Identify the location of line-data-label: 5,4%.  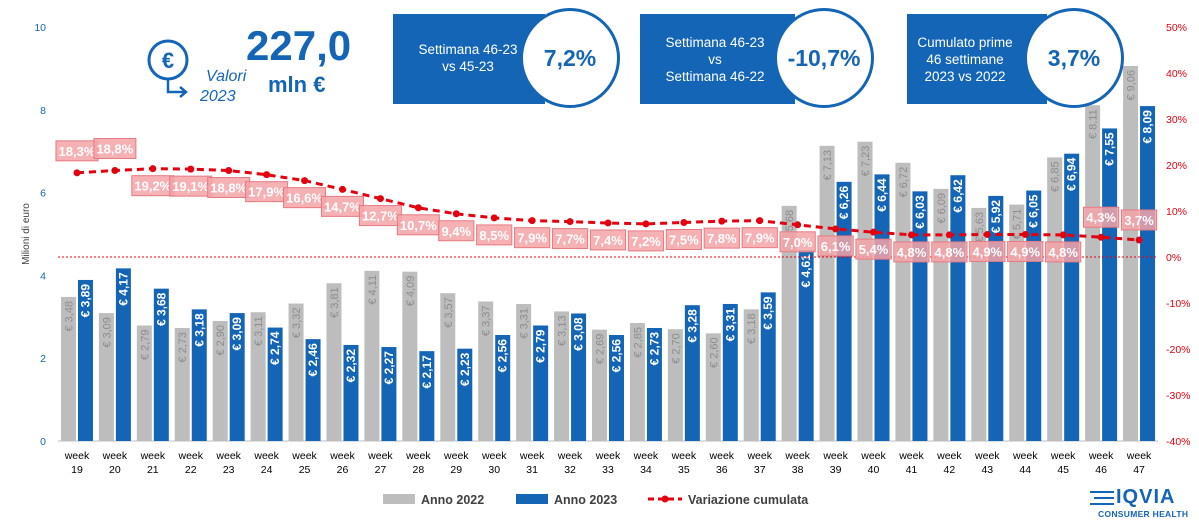
(874, 249).